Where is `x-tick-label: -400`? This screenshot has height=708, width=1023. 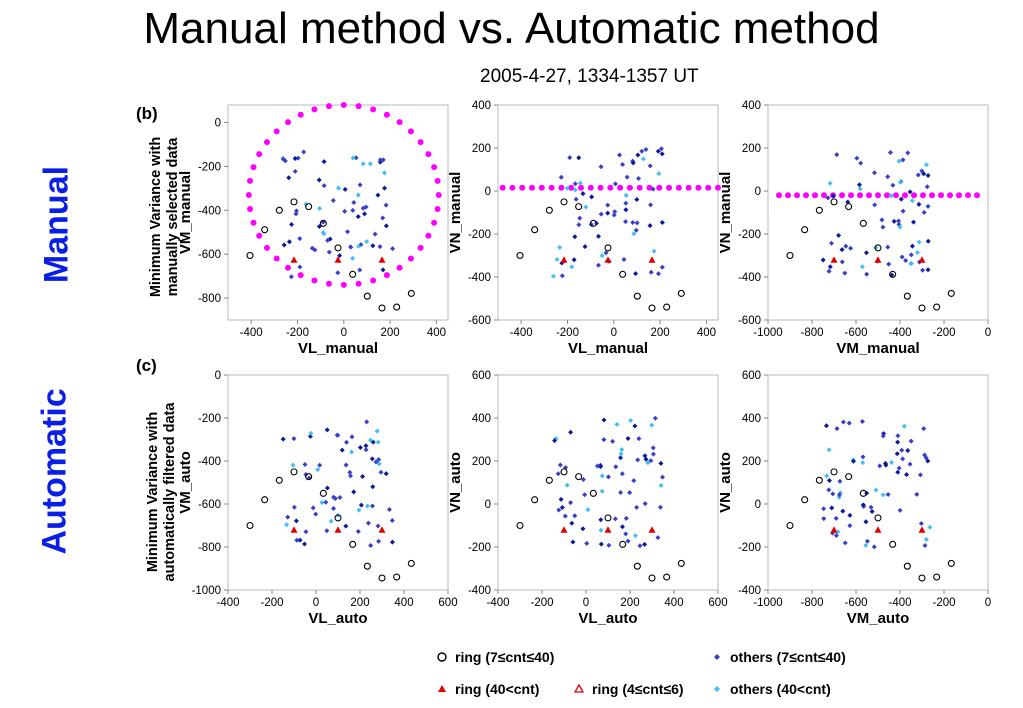
x-tick-label: -400 is located at coordinates (899, 603).